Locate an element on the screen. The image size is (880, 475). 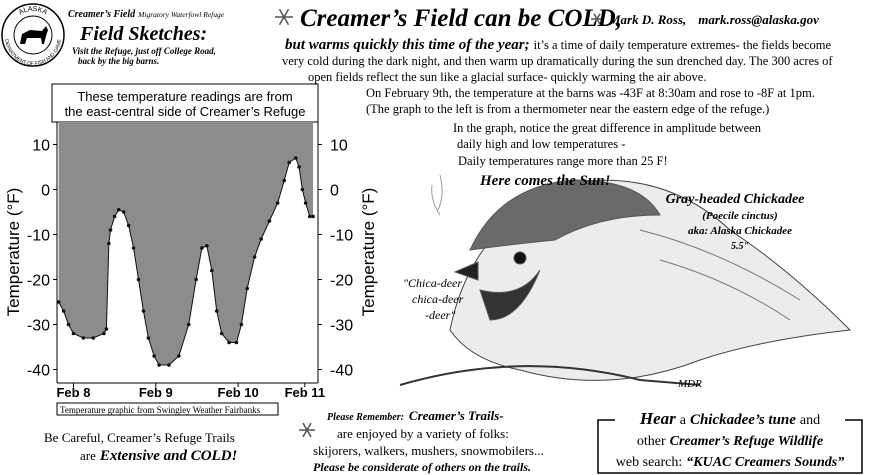
note-line: Daily temperatures range more than 25 F! is located at coordinates (563, 161).